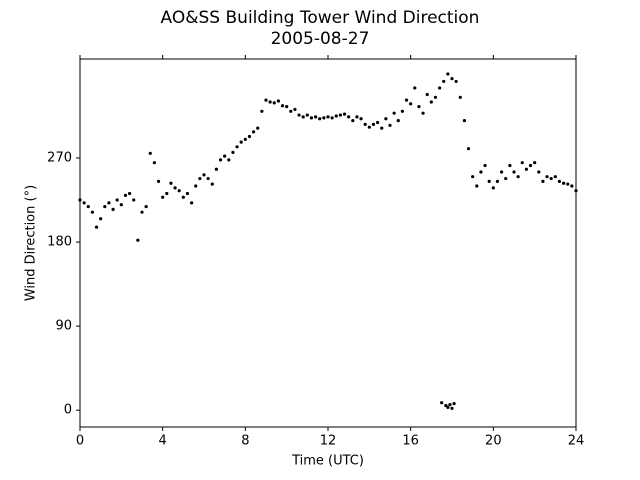  What do you see at coordinates (59, 158) in the screenshot?
I see `y-tick-label: 270` at bounding box center [59, 158].